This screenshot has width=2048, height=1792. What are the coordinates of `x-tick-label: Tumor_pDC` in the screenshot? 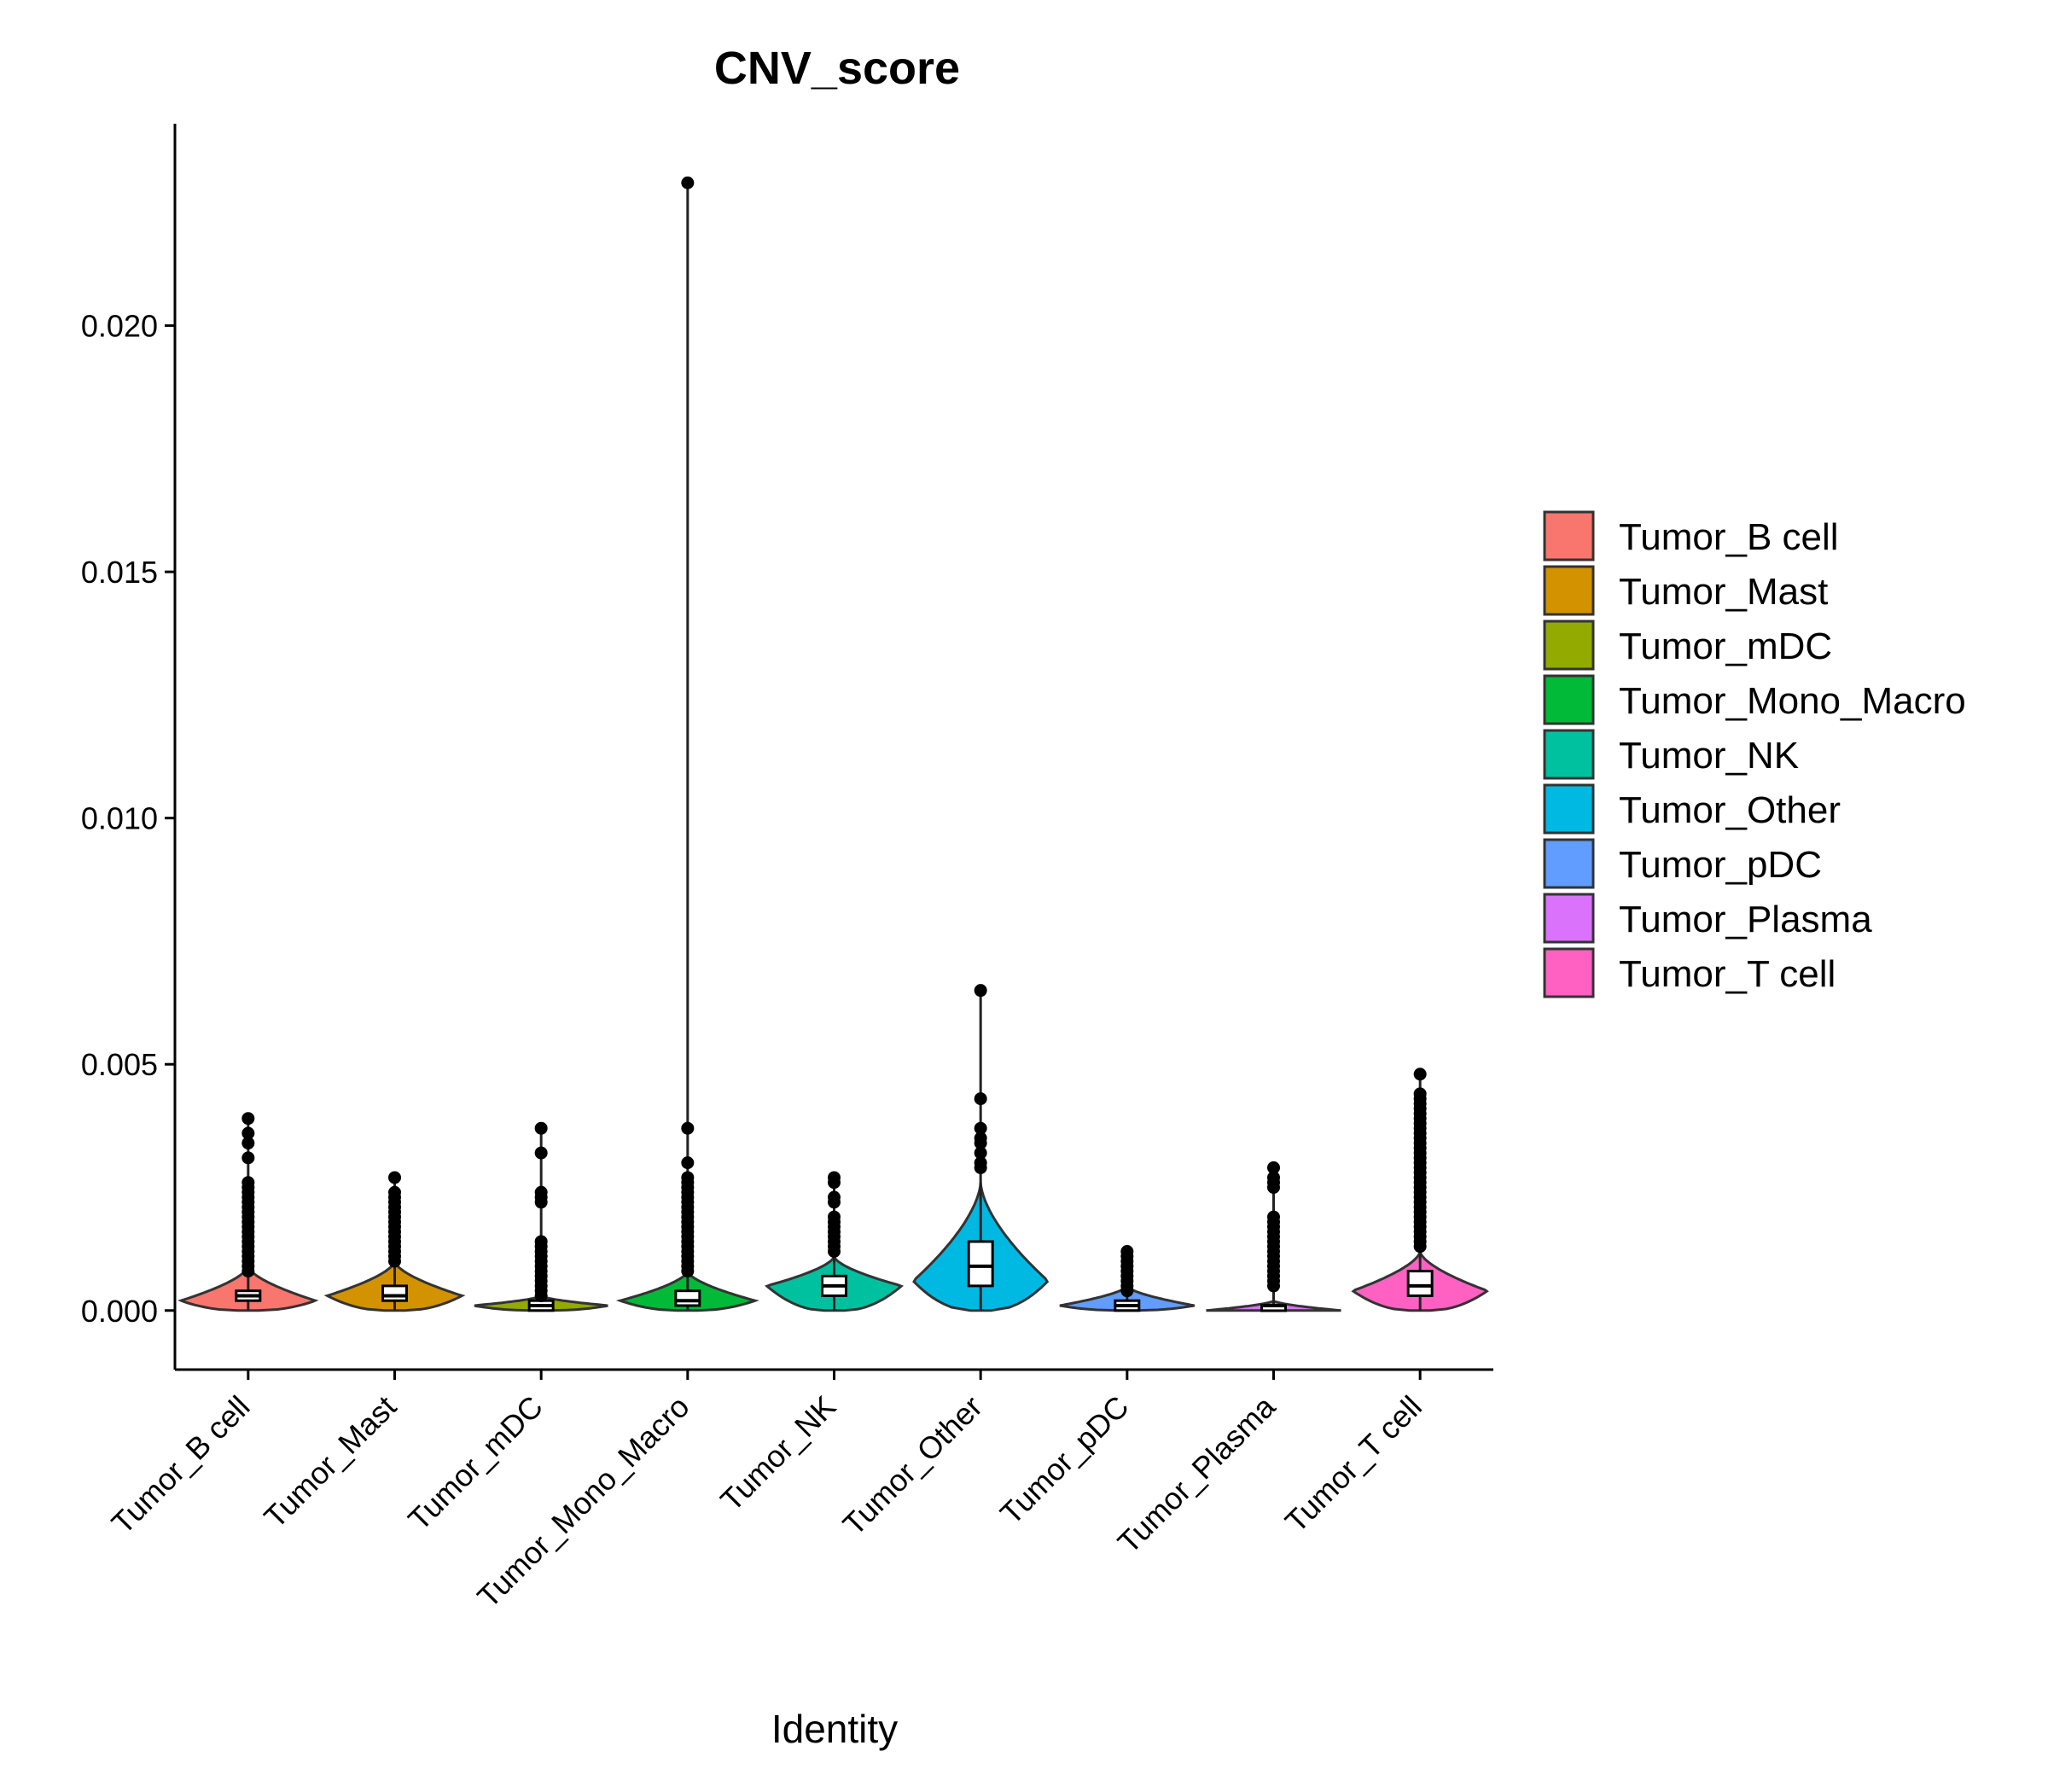 It's located at (1064, 1460).